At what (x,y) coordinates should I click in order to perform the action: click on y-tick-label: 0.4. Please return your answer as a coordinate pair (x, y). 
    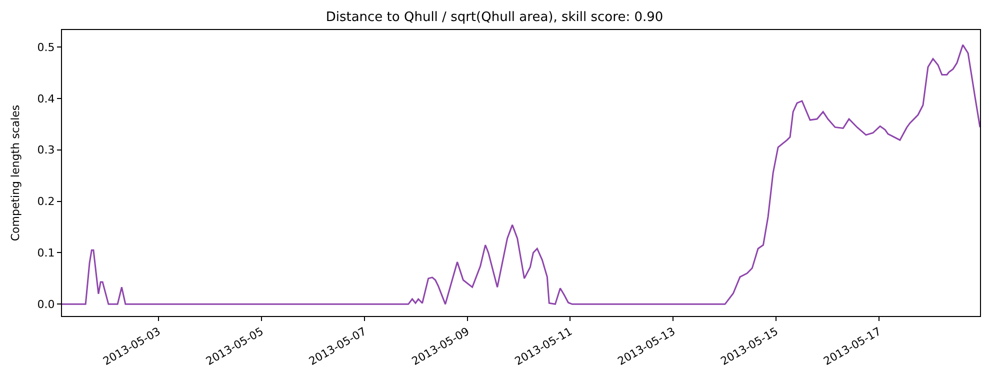
    Looking at the image, I should click on (46, 99).